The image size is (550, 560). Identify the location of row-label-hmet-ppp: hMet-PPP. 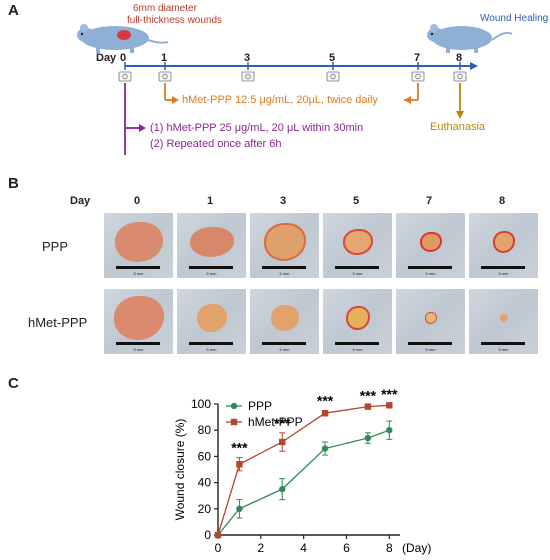
(58, 322).